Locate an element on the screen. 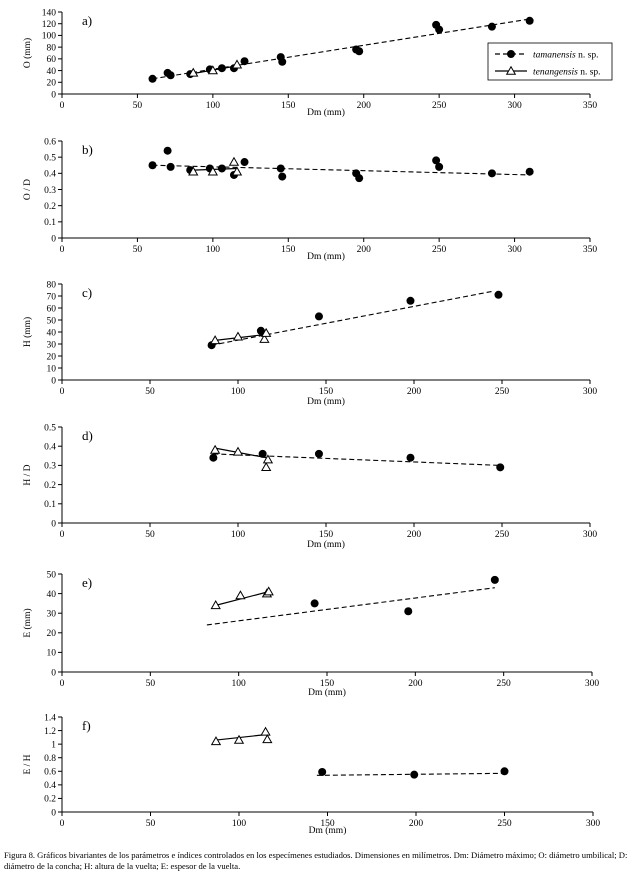 The image size is (637, 879). y-tick-label: 0.3 is located at coordinates (50, 467).